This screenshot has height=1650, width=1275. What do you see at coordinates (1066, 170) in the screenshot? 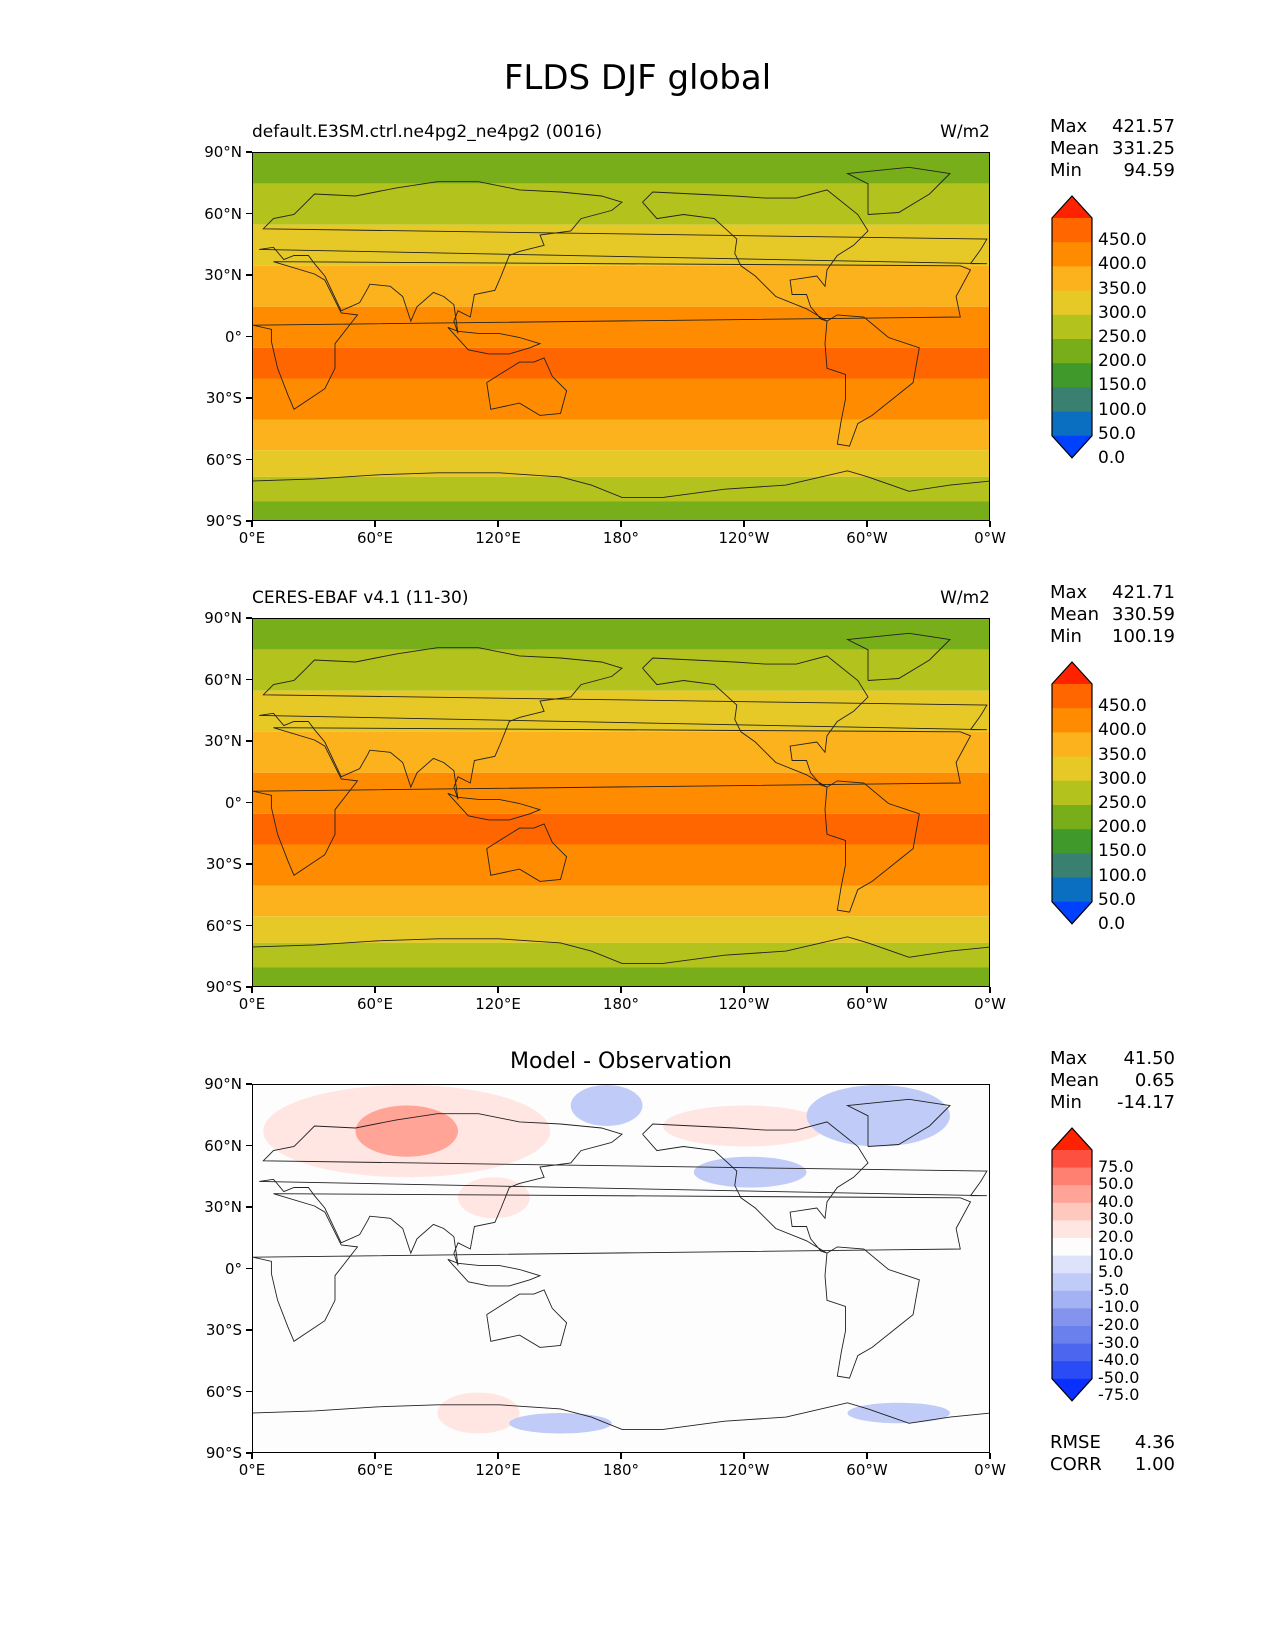
I see `panel1-min-label: Min` at bounding box center [1066, 170].